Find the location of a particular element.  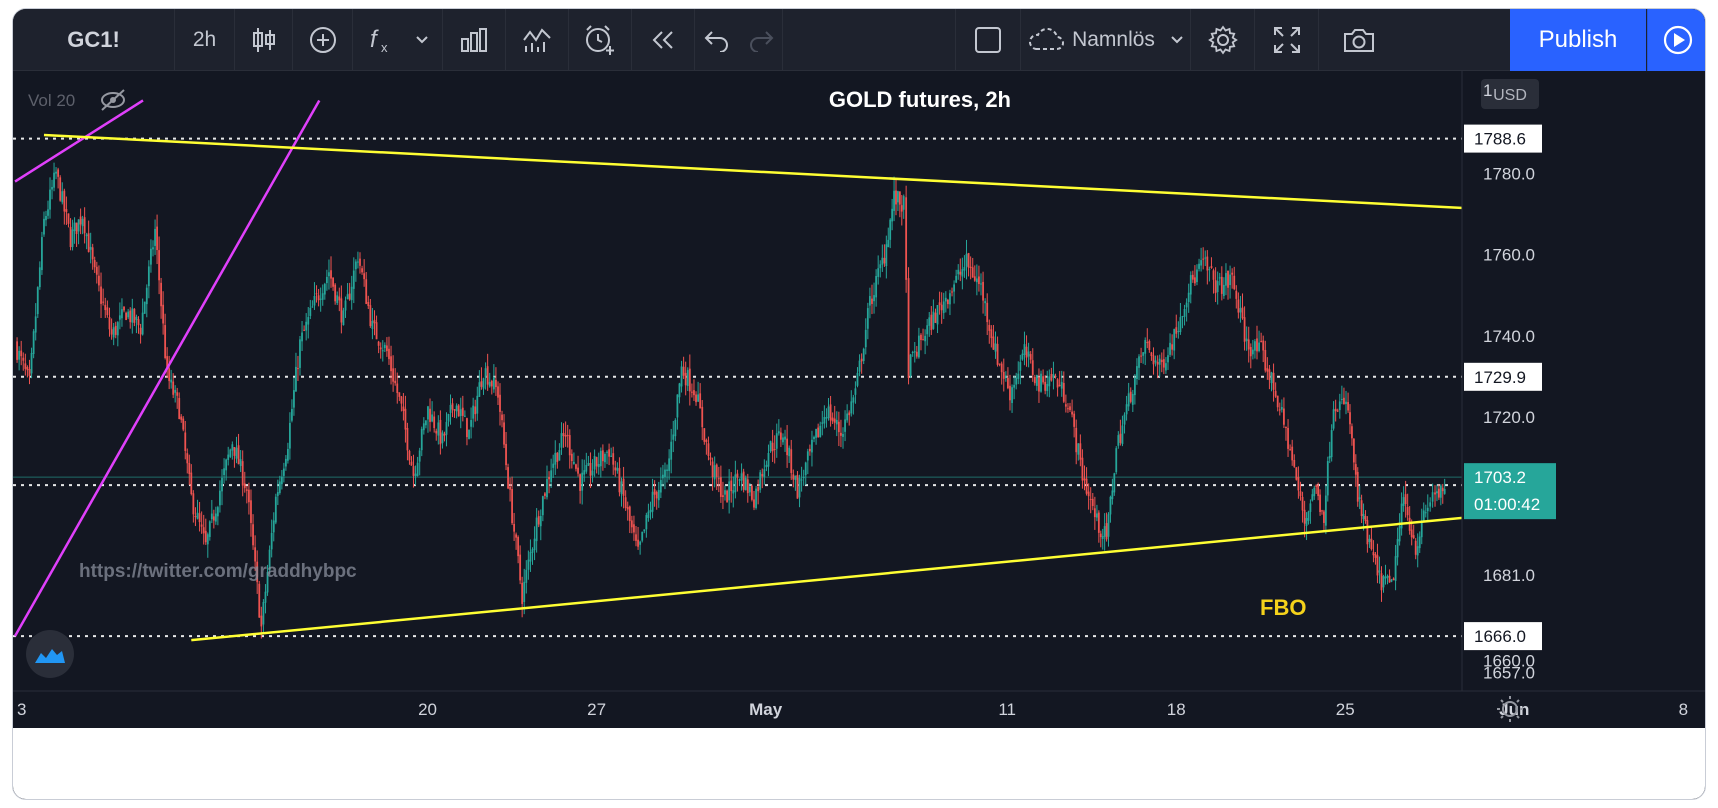

indicators-button: f x is located at coordinates (398, 40).